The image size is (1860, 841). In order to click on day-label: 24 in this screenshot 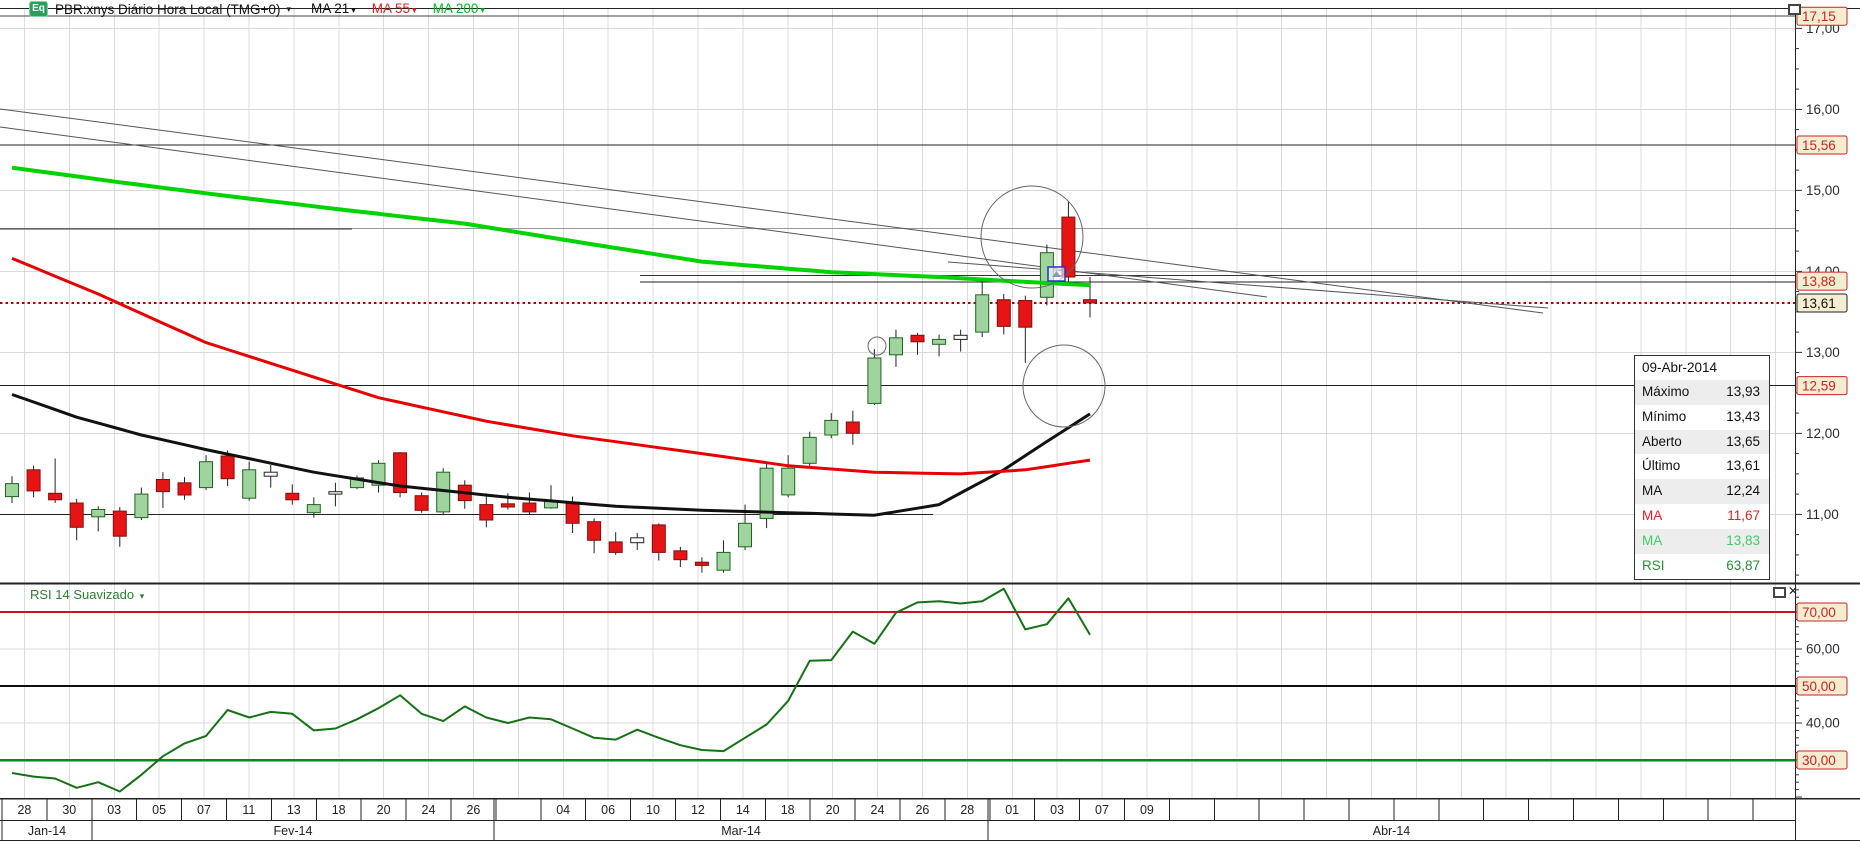, I will do `click(878, 810)`.